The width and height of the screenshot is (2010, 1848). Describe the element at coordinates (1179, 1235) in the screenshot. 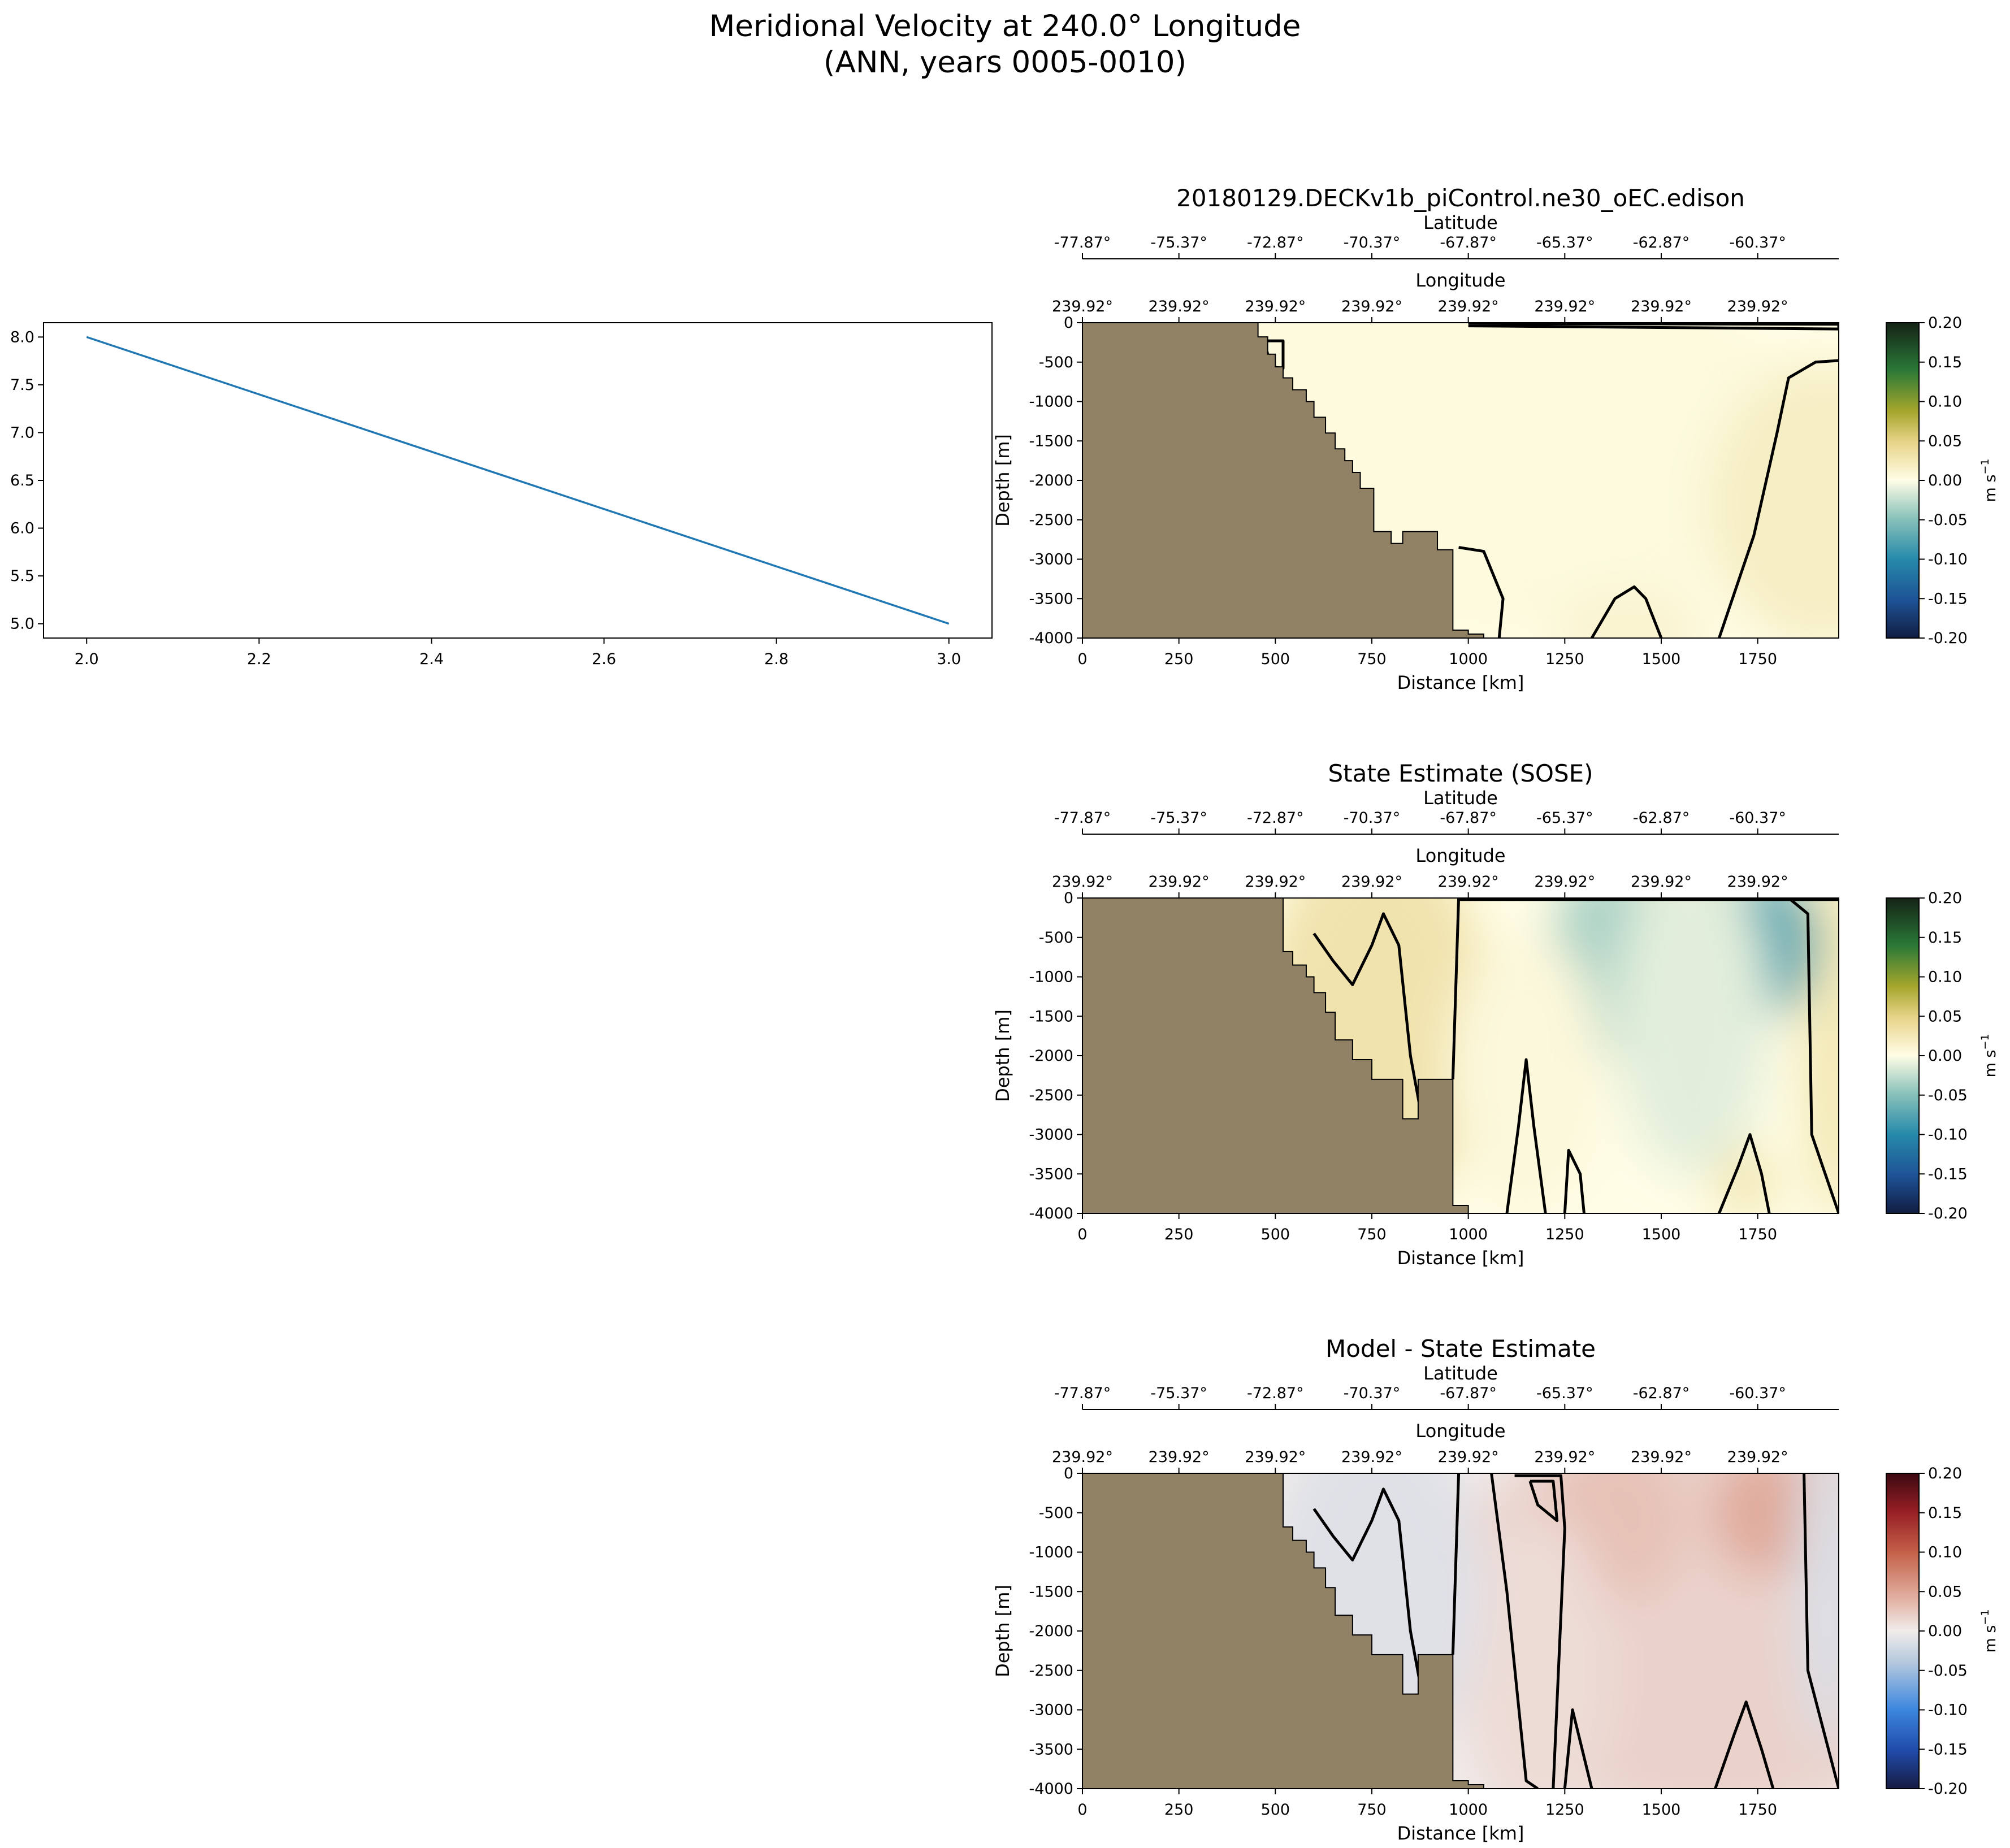

I see `x-tick-label: 250` at that location.